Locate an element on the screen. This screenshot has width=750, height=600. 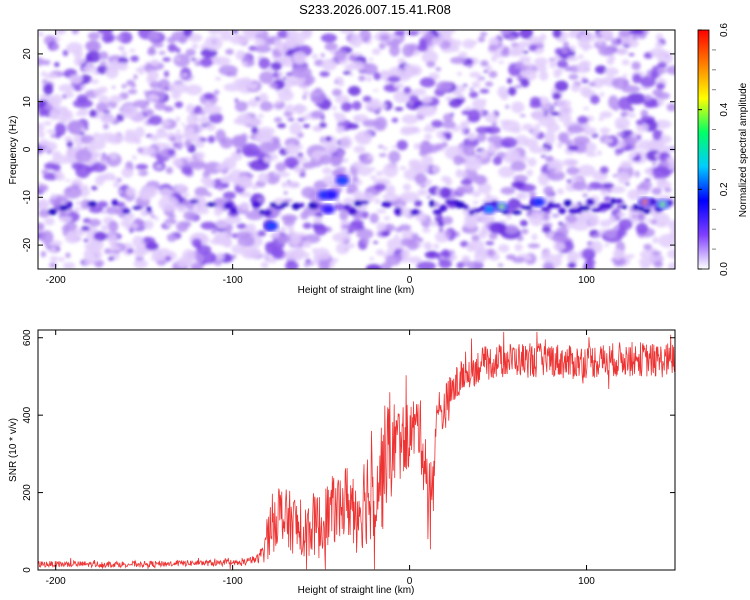
y-tick-label: 0 is located at coordinates (27, 570).